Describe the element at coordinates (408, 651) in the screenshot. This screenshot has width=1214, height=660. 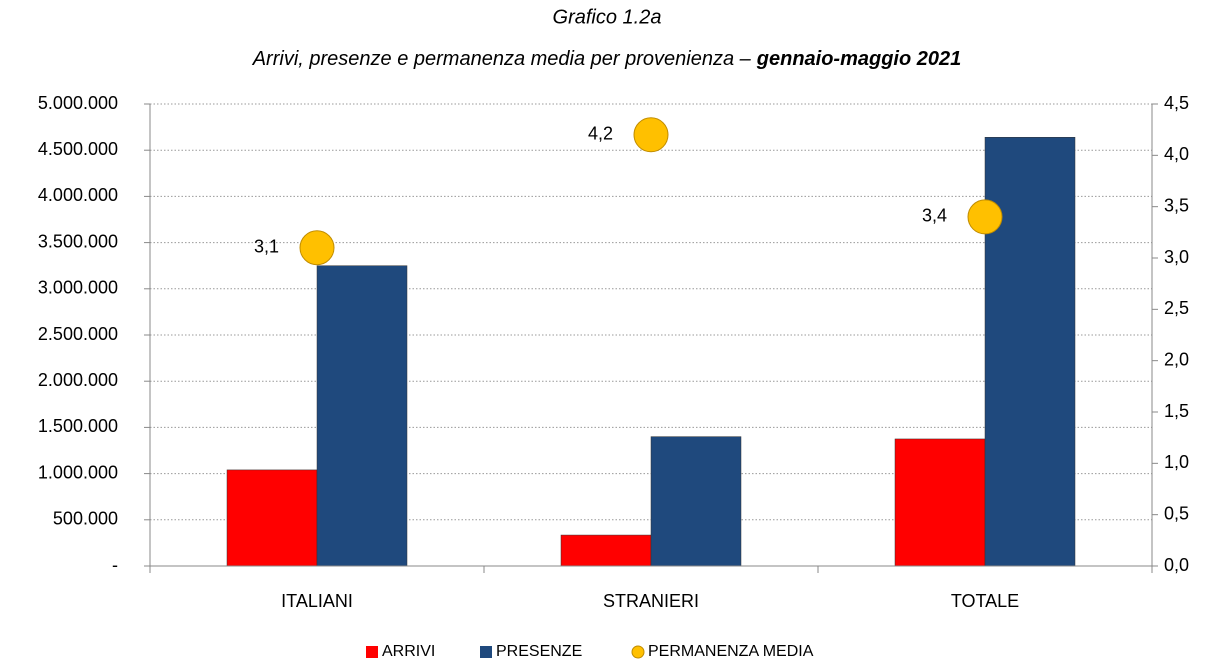
I see `legend-label: ARRIVI` at that location.